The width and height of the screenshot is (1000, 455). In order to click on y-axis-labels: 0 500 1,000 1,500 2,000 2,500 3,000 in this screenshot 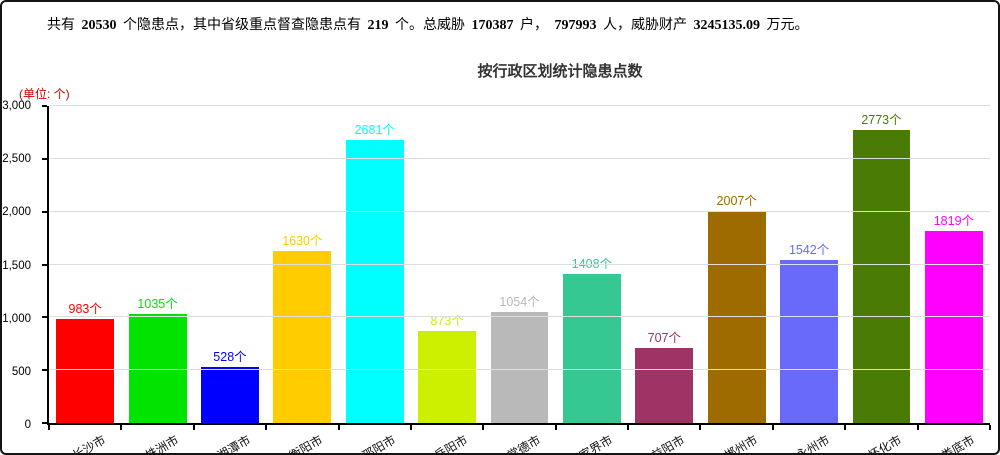, I will do `click(20, 265)`.